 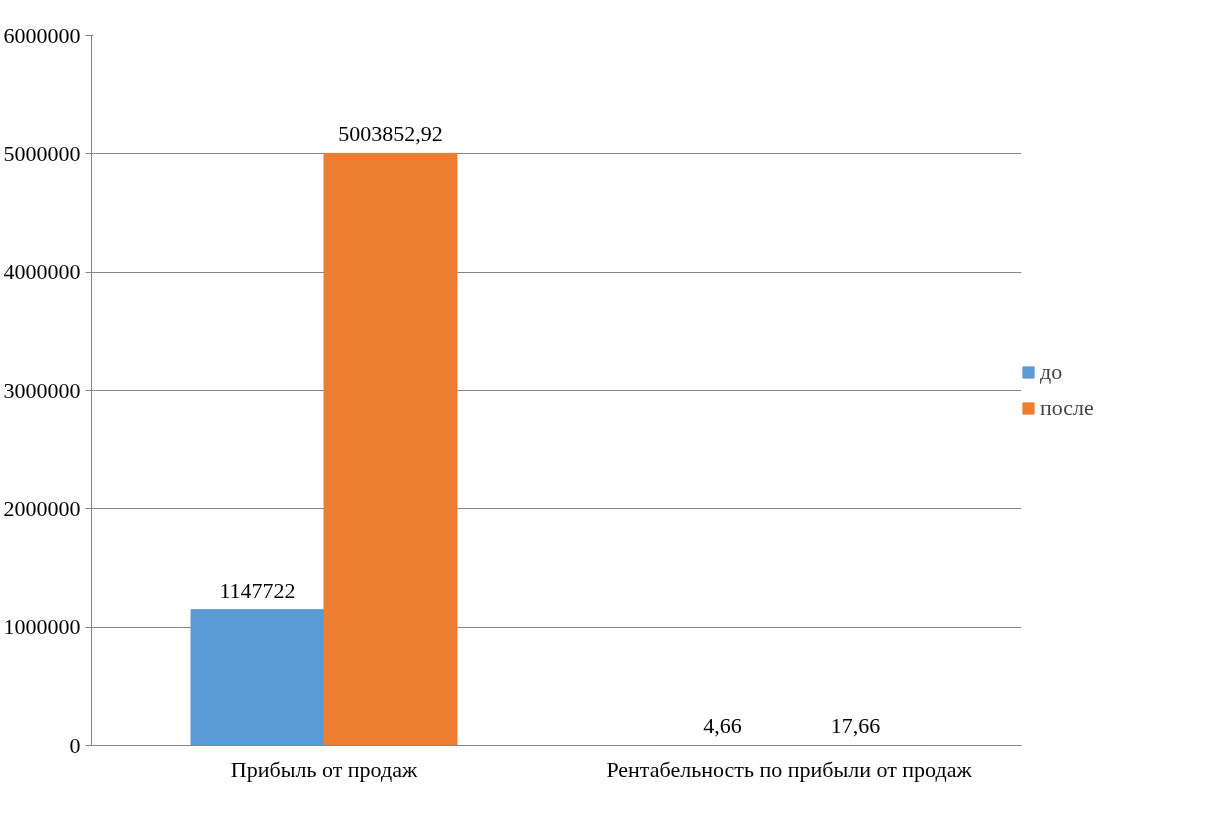 I want to click on data-label: 5003852,92, so click(x=390, y=134).